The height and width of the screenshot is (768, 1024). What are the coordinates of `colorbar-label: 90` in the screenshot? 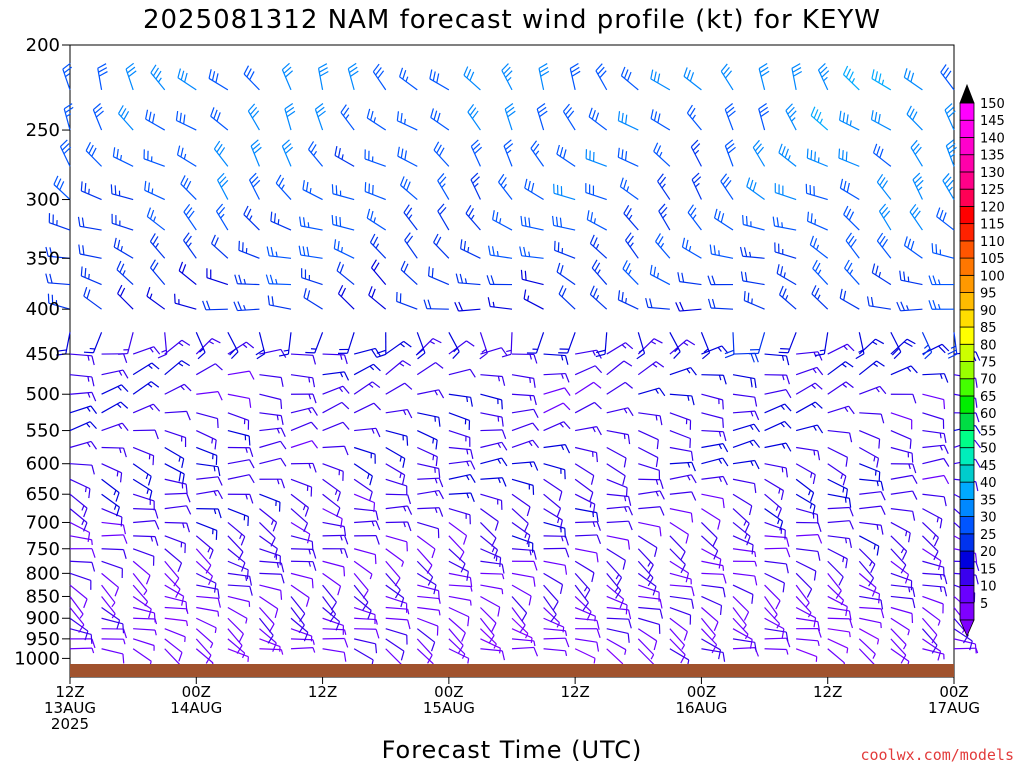 It's located at (988, 311).